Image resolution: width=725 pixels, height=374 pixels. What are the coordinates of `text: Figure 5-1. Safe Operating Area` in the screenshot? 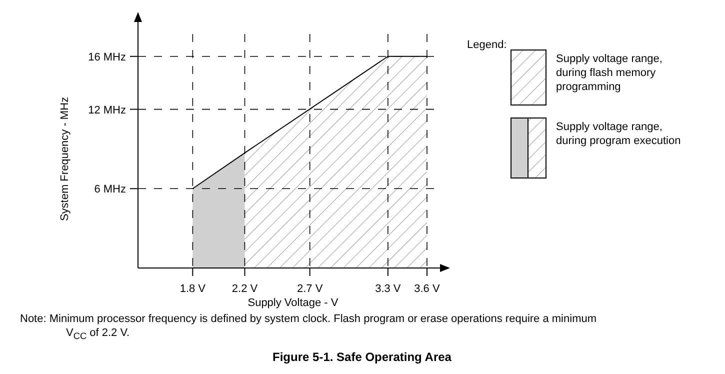 It's located at (362, 357).